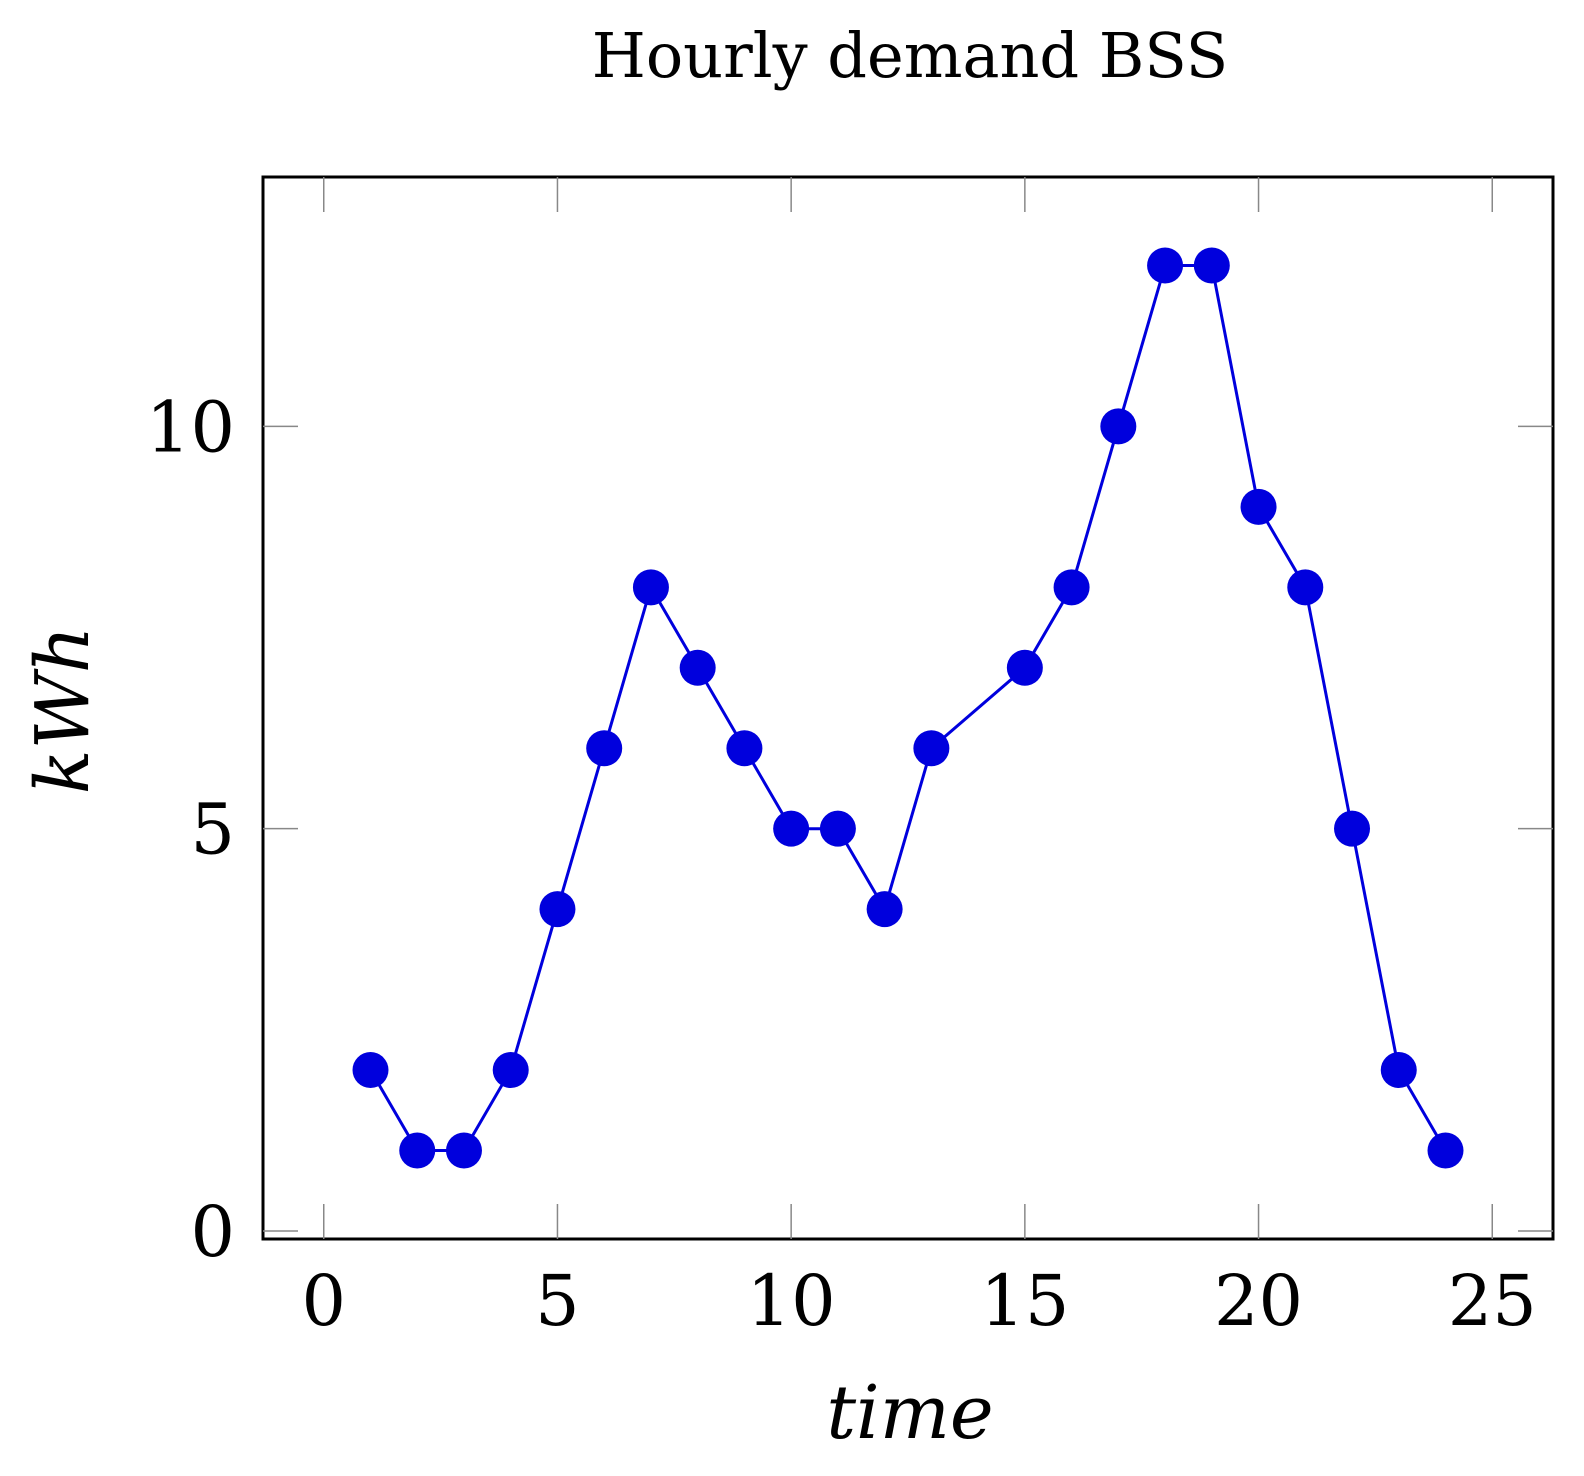 This screenshot has height=1476, width=1584. What do you see at coordinates (323, 1301) in the screenshot?
I see `x-tick-label: 0` at bounding box center [323, 1301].